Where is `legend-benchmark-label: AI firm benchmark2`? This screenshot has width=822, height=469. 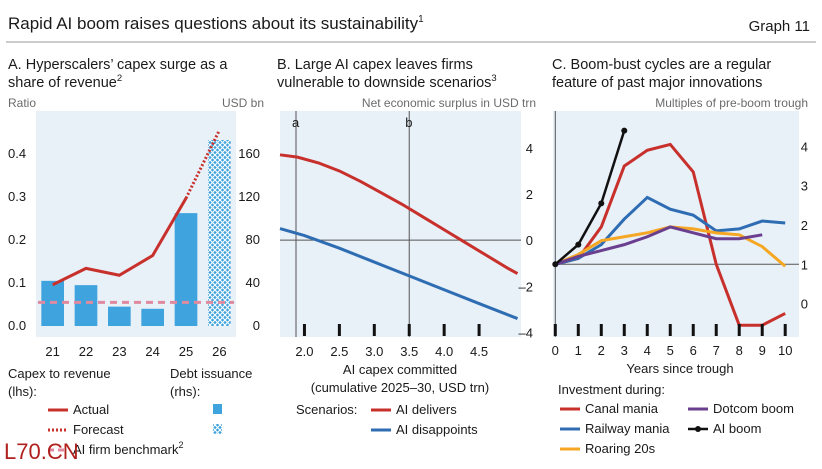 legend-benchmark-label: AI firm benchmark2 is located at coordinates (128, 448).